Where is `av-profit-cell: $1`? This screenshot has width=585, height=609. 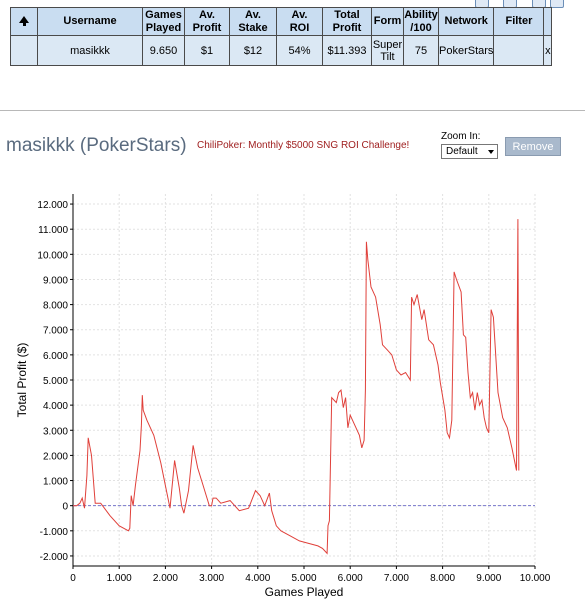 av-profit-cell: $1 is located at coordinates (207, 50).